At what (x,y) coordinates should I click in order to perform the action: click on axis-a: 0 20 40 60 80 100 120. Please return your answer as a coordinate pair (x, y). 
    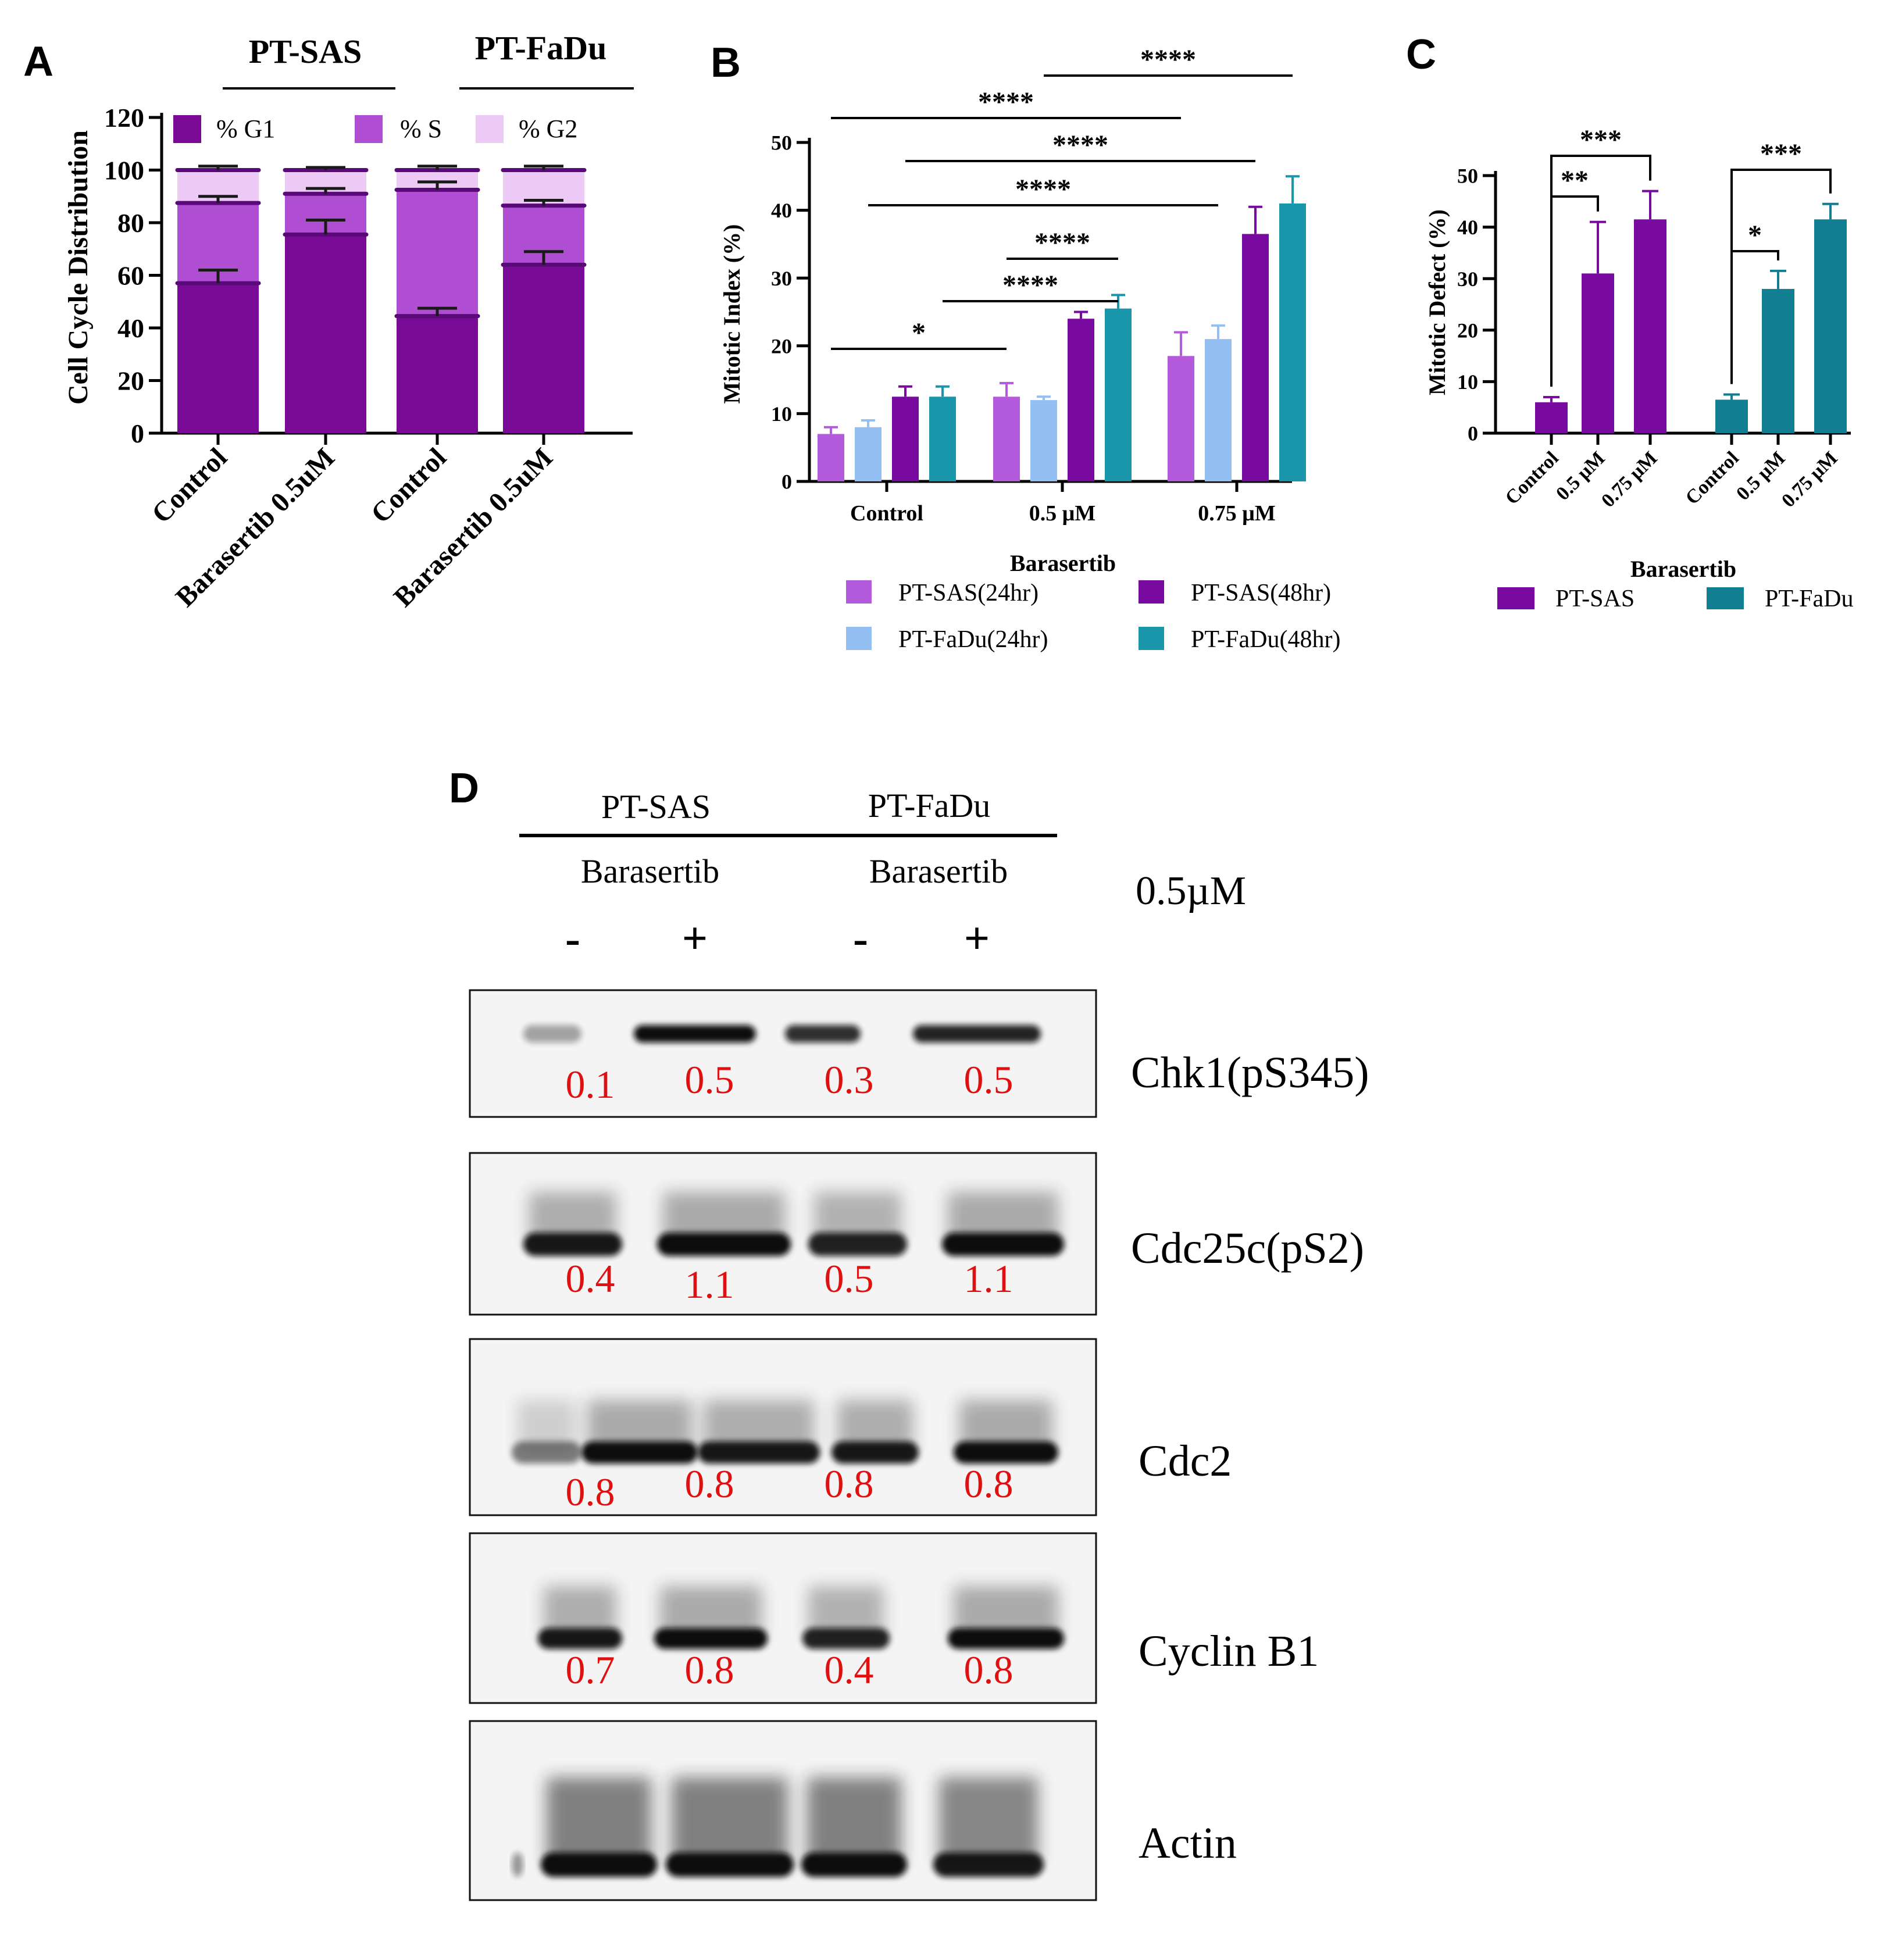
    Looking at the image, I should click on (368, 275).